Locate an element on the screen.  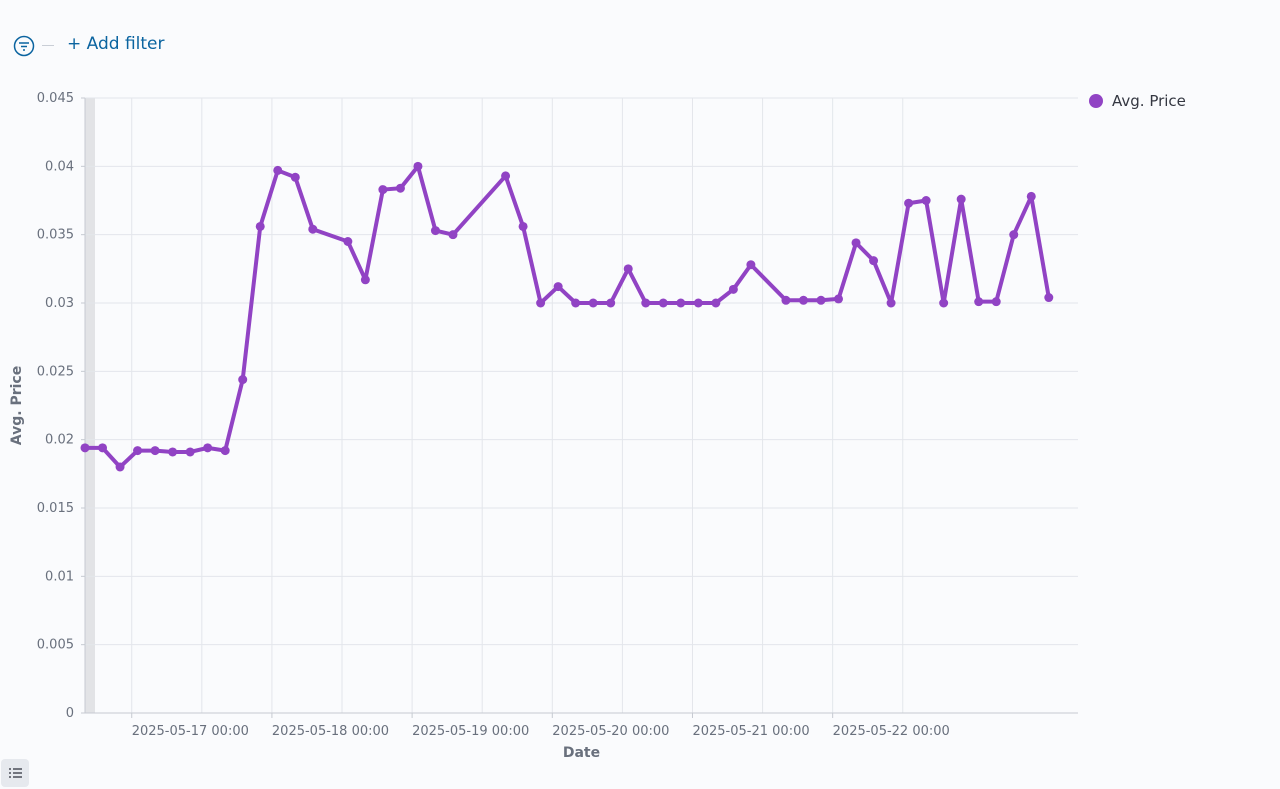
y-tick-label: 0.015 is located at coordinates (55, 508).